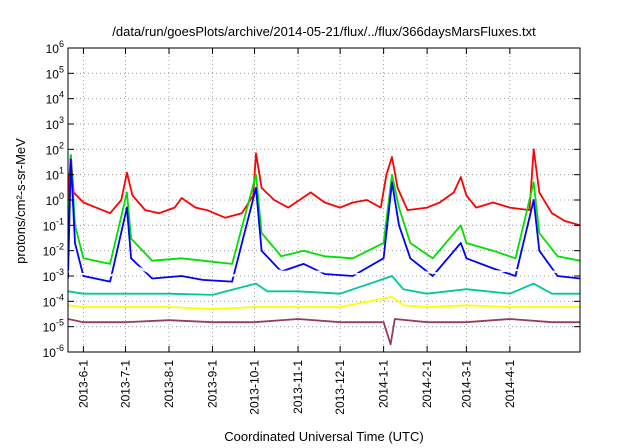 Image resolution: width=640 pixels, height=448 pixels. I want to click on y-tick-label: 10¹, so click(55, 174).